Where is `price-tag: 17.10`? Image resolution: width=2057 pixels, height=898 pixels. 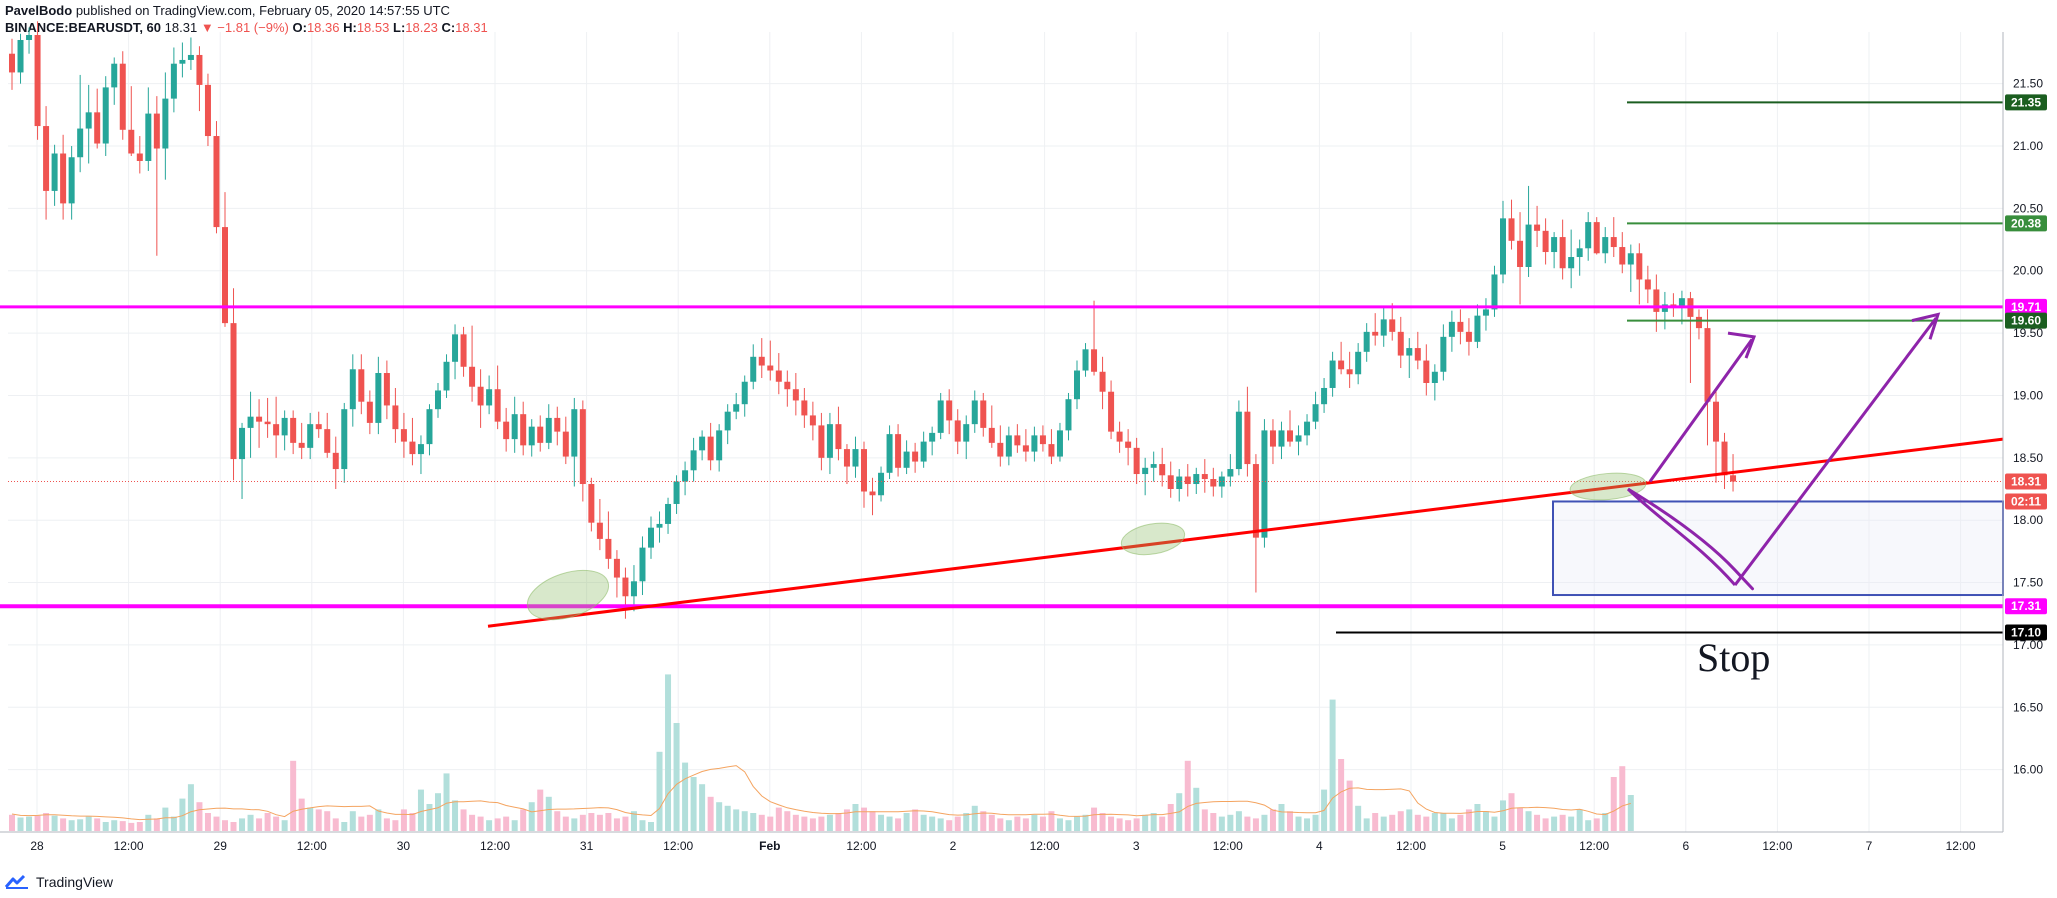
price-tag: 17.10 is located at coordinates (2026, 632).